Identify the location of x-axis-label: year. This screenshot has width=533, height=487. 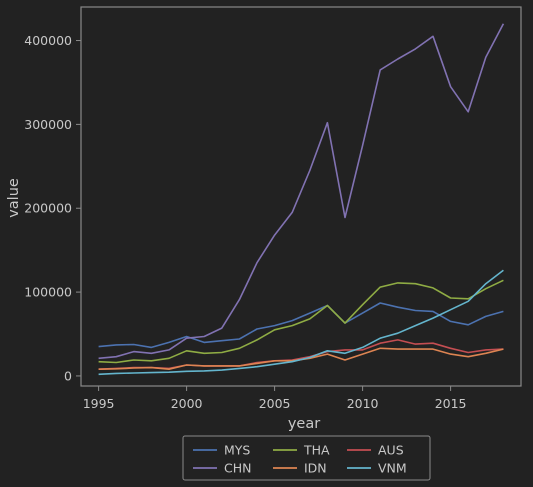
(304, 424).